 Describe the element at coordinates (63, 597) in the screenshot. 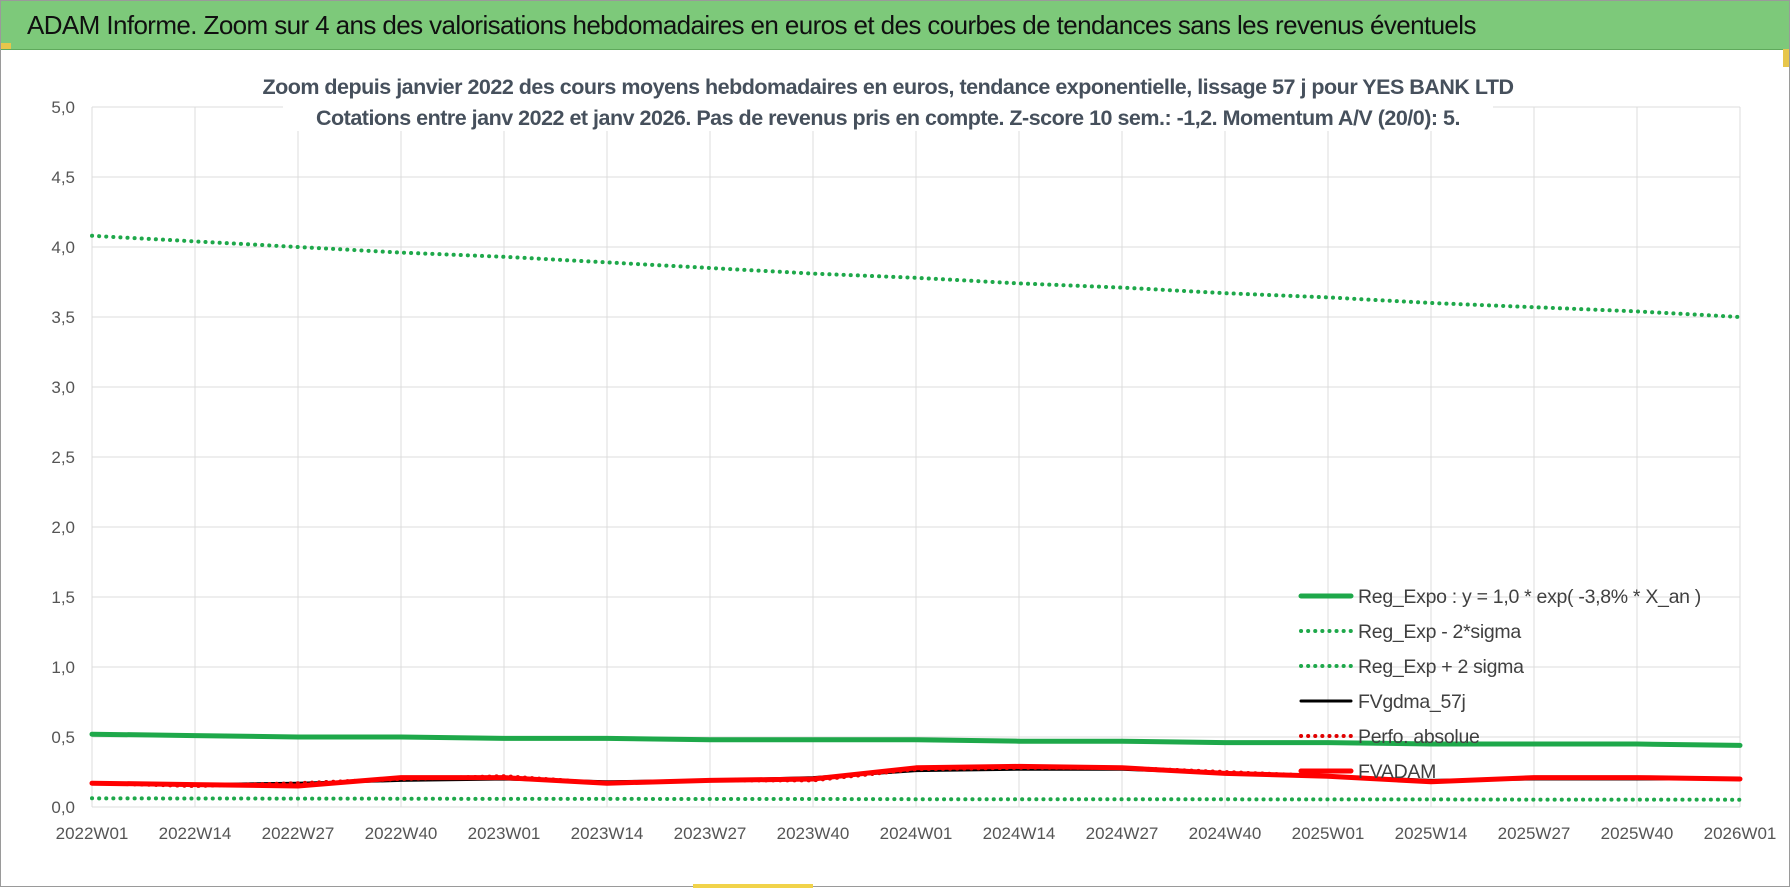

I see `y-tick-label: 1,5` at that location.